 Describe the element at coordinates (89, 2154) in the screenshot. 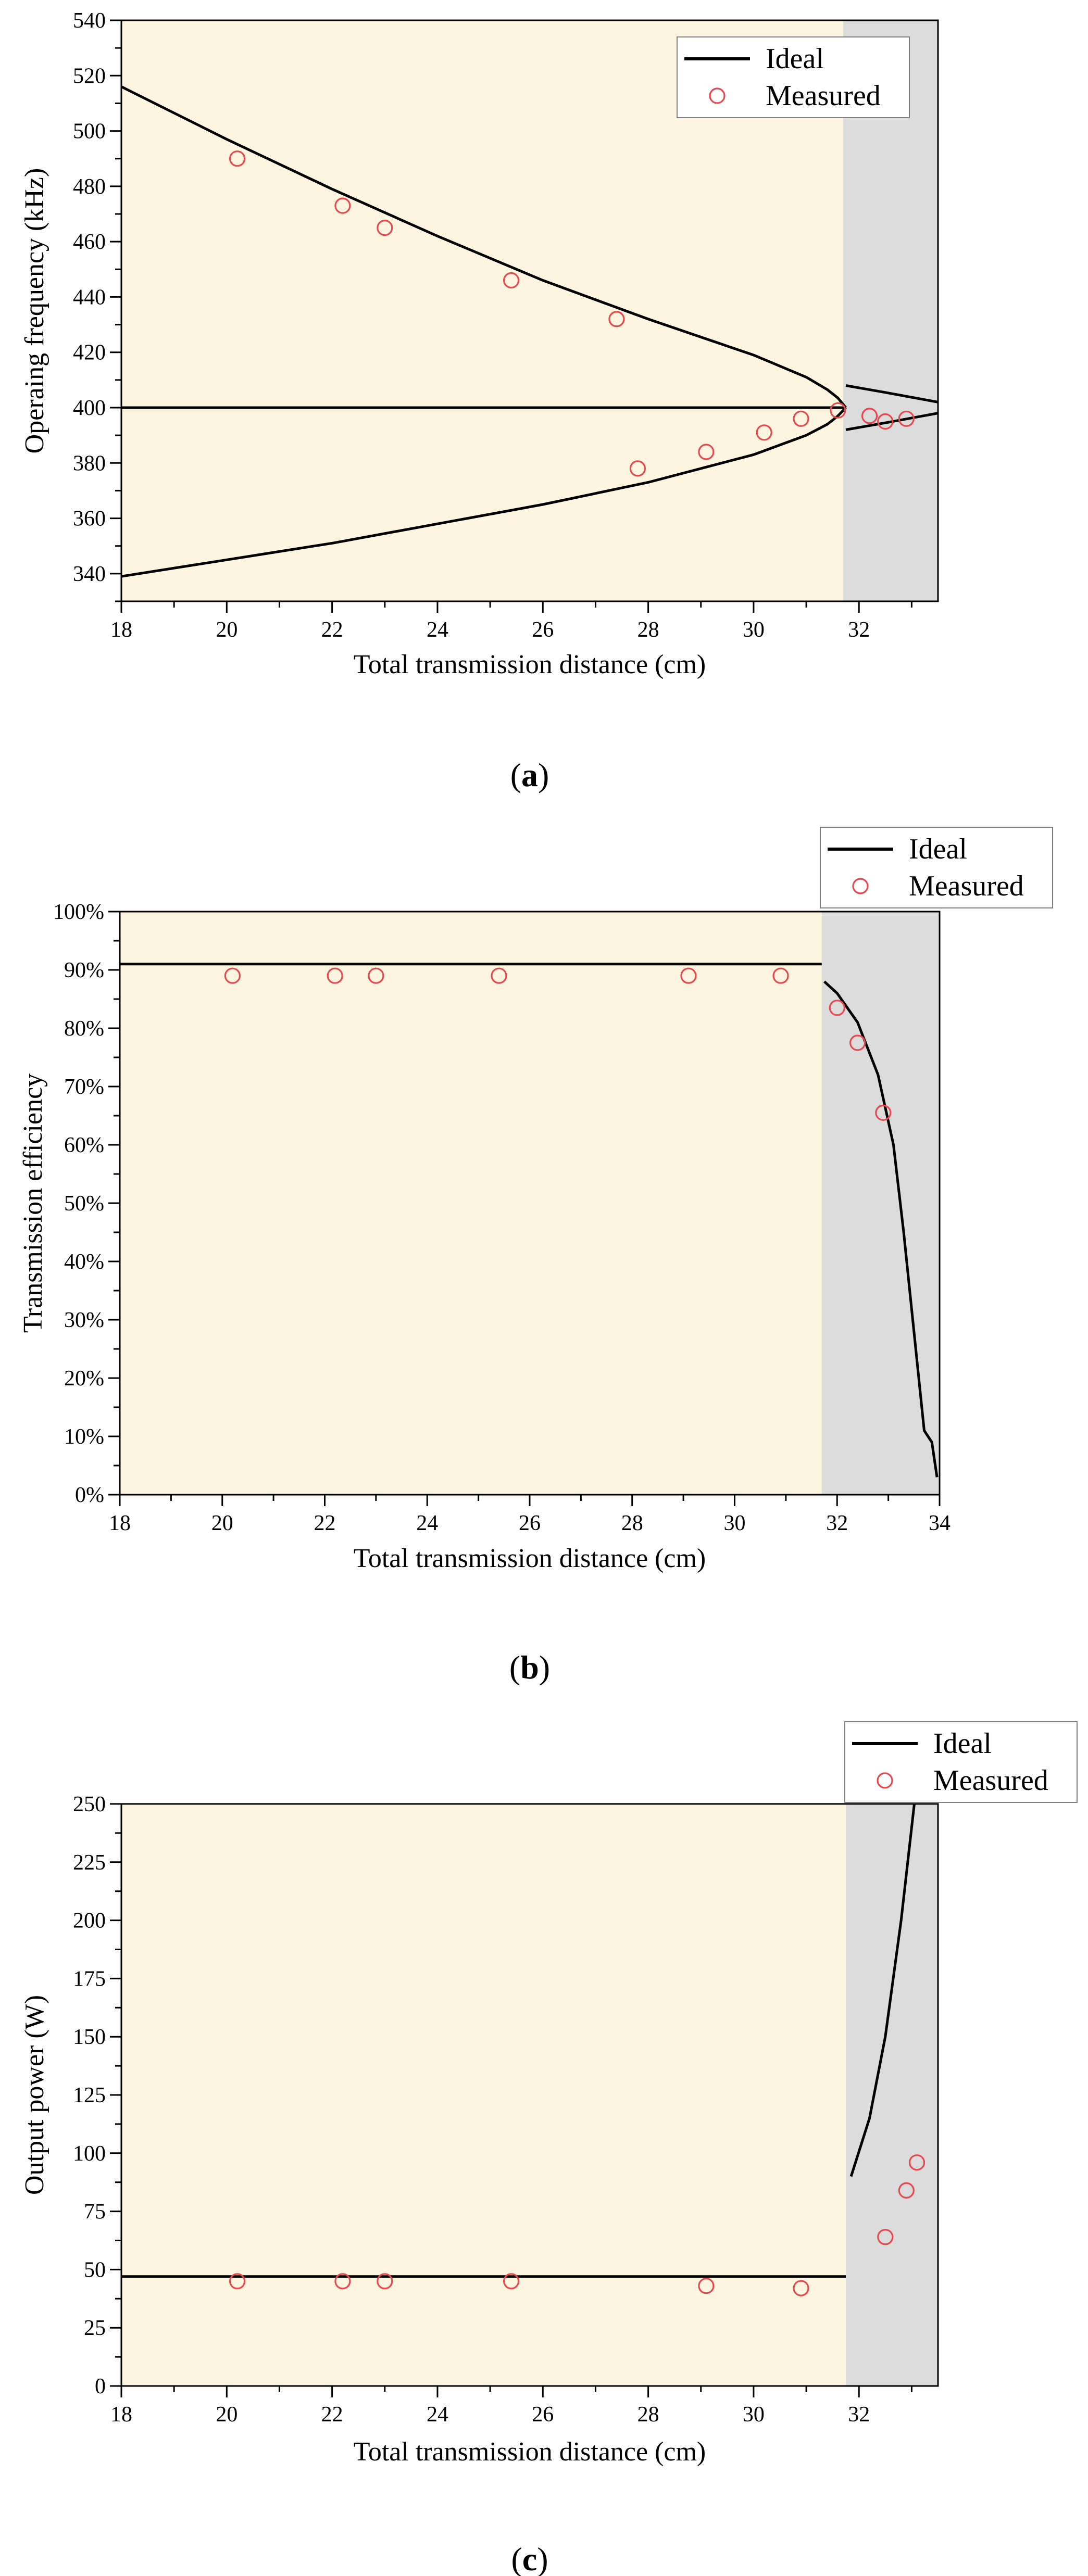

I see `y-tick-label: 100` at that location.